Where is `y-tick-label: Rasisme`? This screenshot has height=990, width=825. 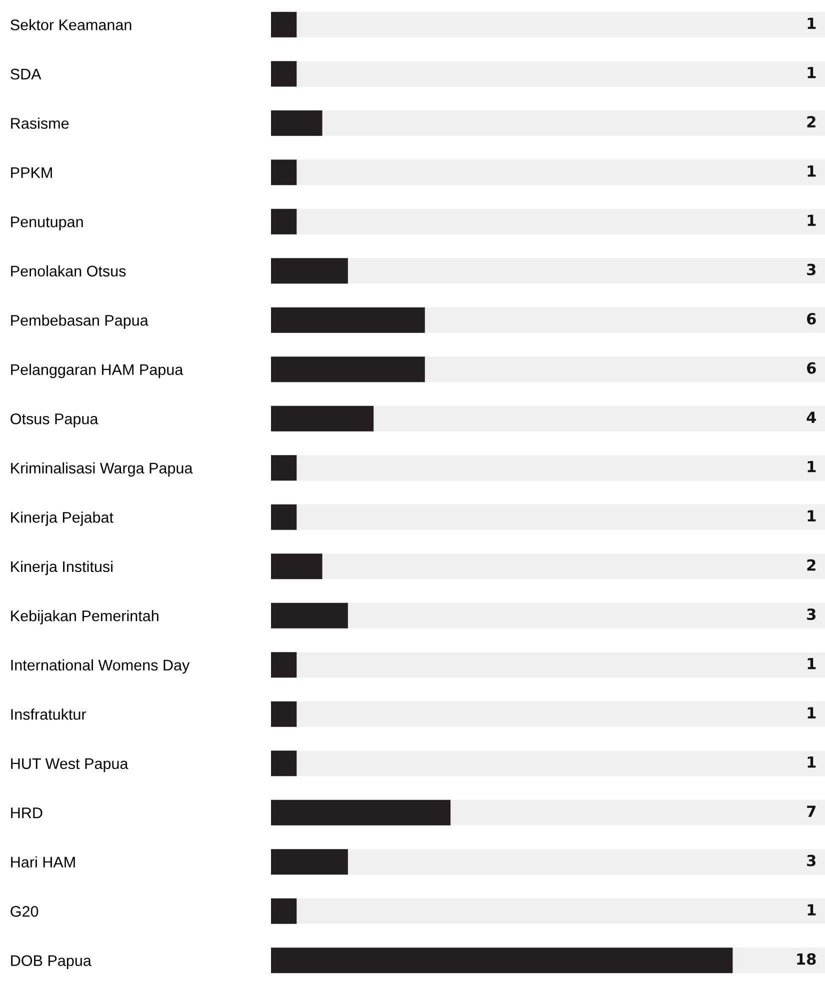
y-tick-label: Rasisme is located at coordinates (40, 123).